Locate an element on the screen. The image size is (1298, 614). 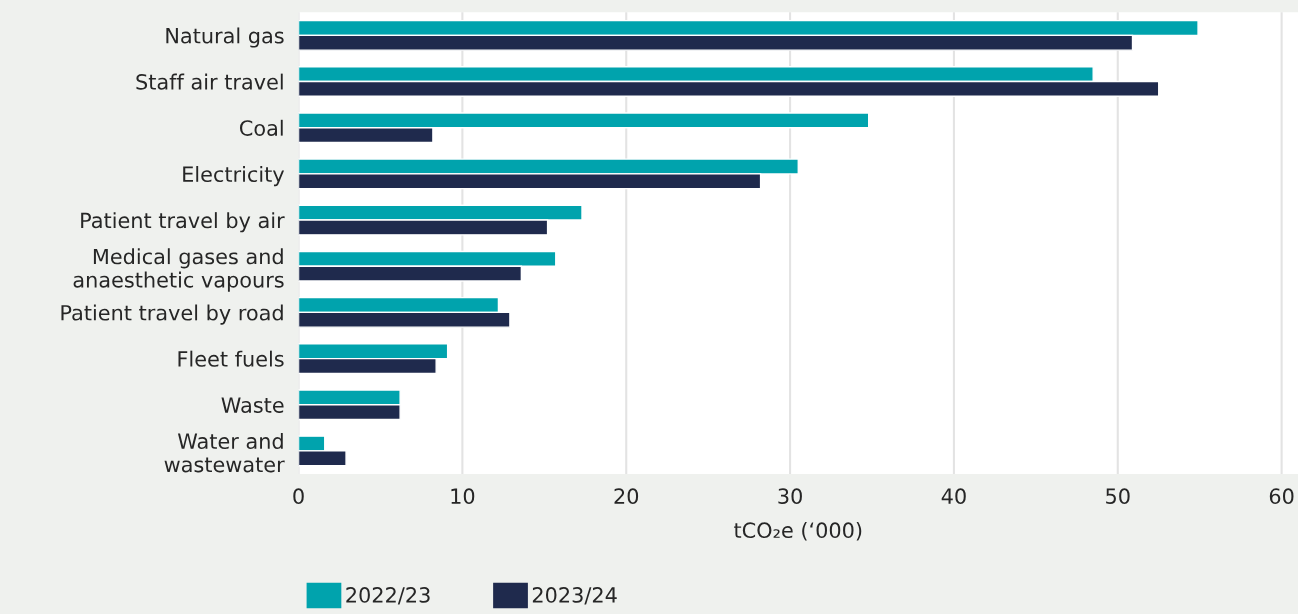
x-tick-label: 60 is located at coordinates (1281, 496).